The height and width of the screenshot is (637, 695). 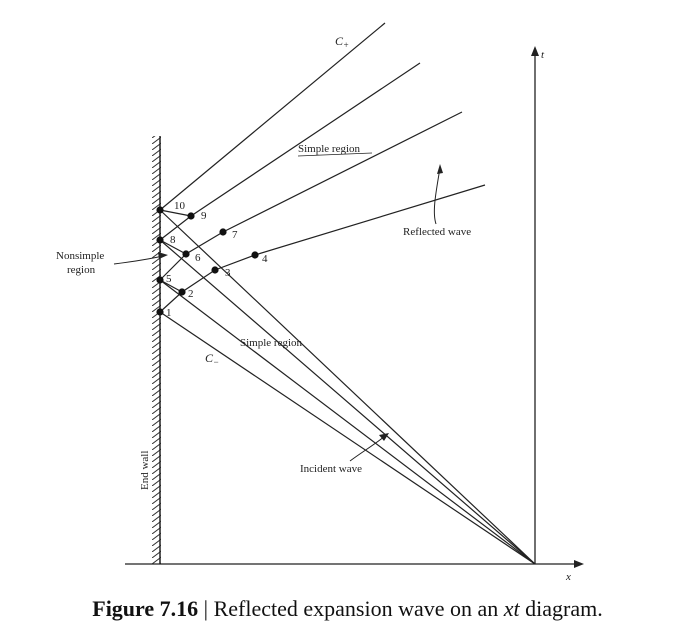 What do you see at coordinates (335, 154) in the screenshot?
I see `simple-region-top-underline` at bounding box center [335, 154].